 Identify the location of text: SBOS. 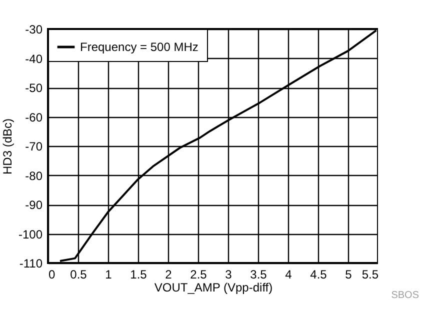
(405, 295).